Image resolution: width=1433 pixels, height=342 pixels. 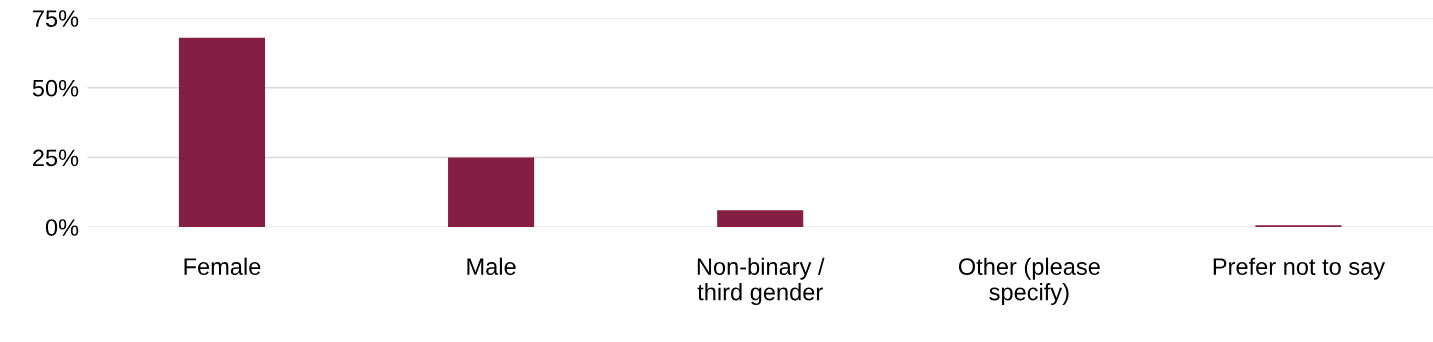 I want to click on x-tick-label: Female, so click(x=222, y=266).